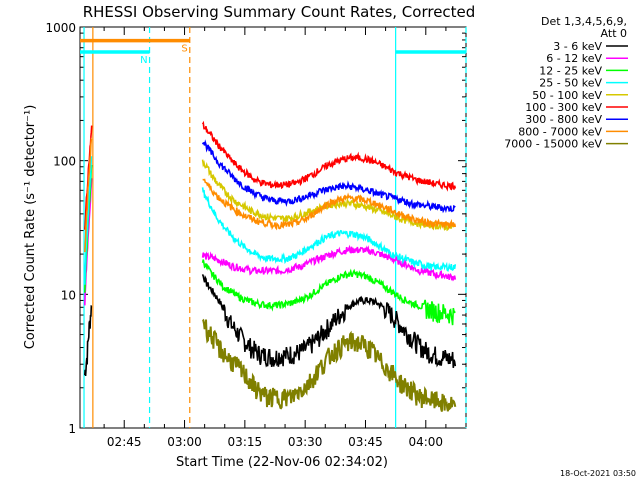 The width and height of the screenshot is (640, 480). Describe the element at coordinates (30, 227) in the screenshot. I see `y-axis-label: Corrected Count Rate (s⁻¹ detector⁻¹)` at that location.